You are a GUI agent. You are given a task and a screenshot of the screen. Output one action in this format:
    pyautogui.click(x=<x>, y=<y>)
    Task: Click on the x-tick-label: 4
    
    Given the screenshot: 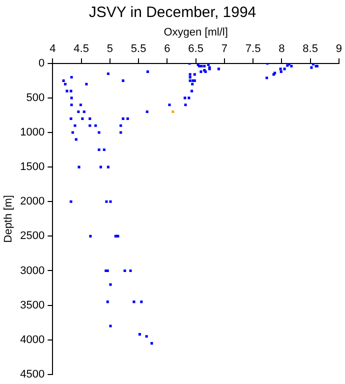 What is the action you would take?
    pyautogui.click(x=53, y=48)
    